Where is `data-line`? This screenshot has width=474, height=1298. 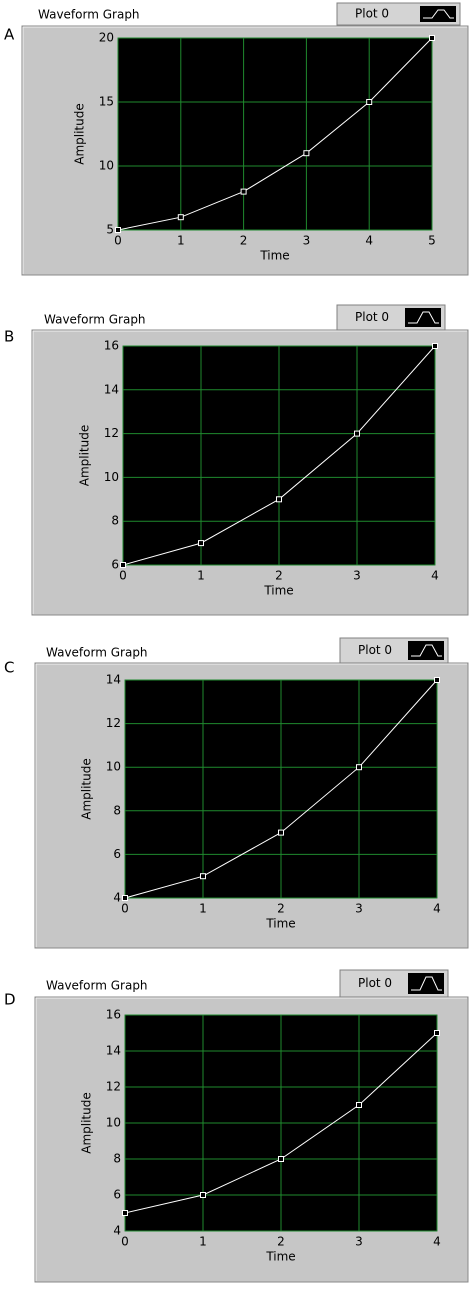 data-line is located at coordinates (275, 134).